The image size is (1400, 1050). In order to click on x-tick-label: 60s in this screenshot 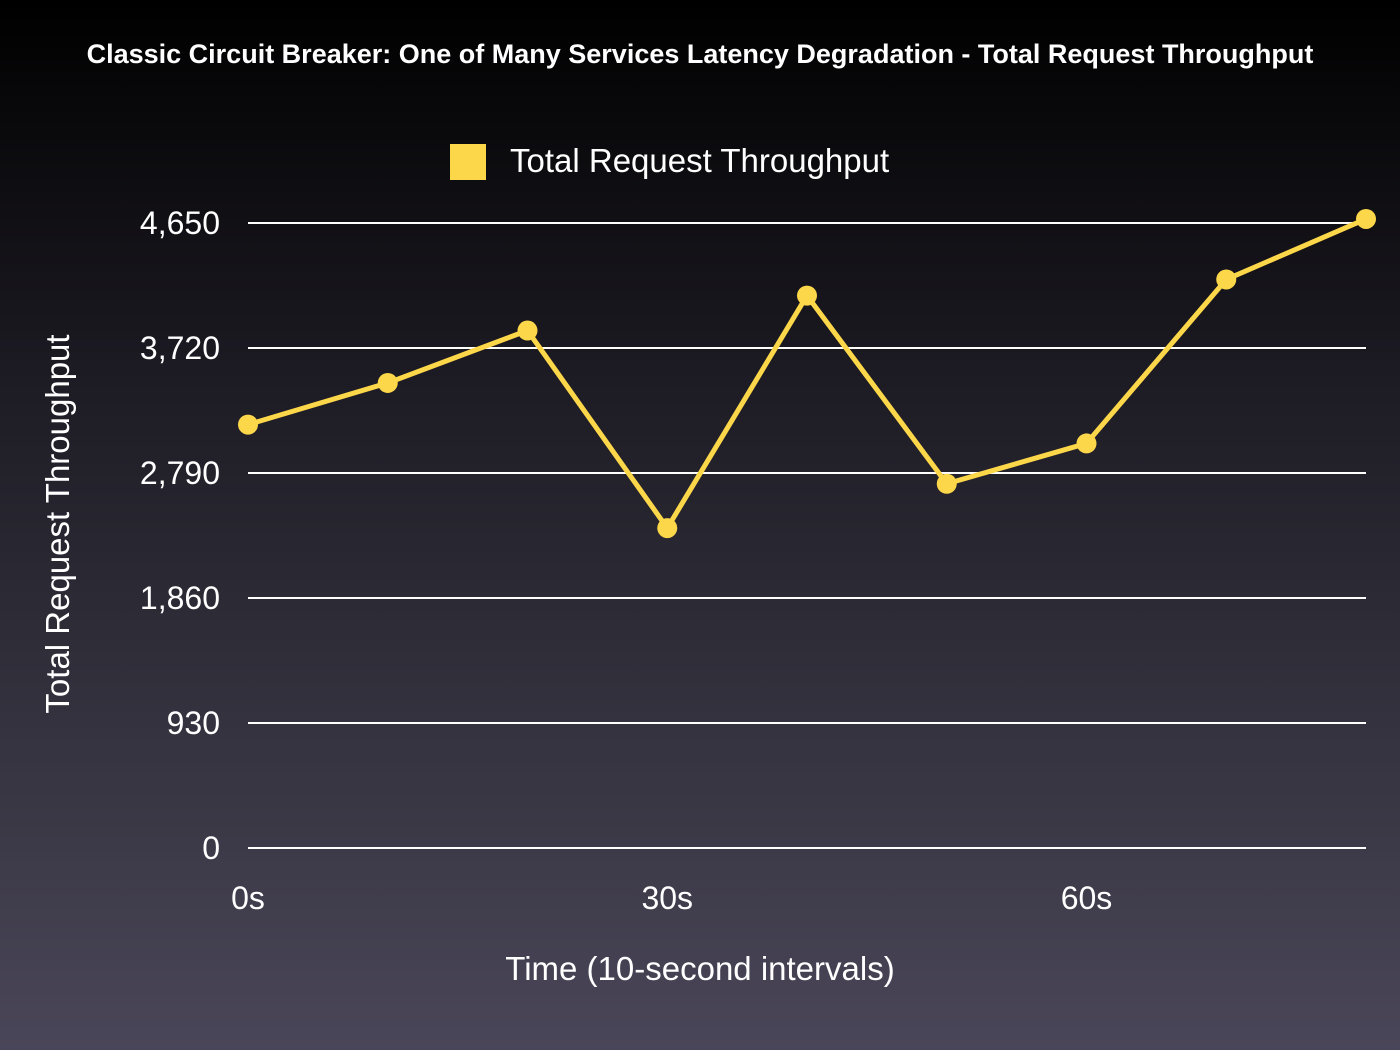, I will do `click(1087, 898)`.